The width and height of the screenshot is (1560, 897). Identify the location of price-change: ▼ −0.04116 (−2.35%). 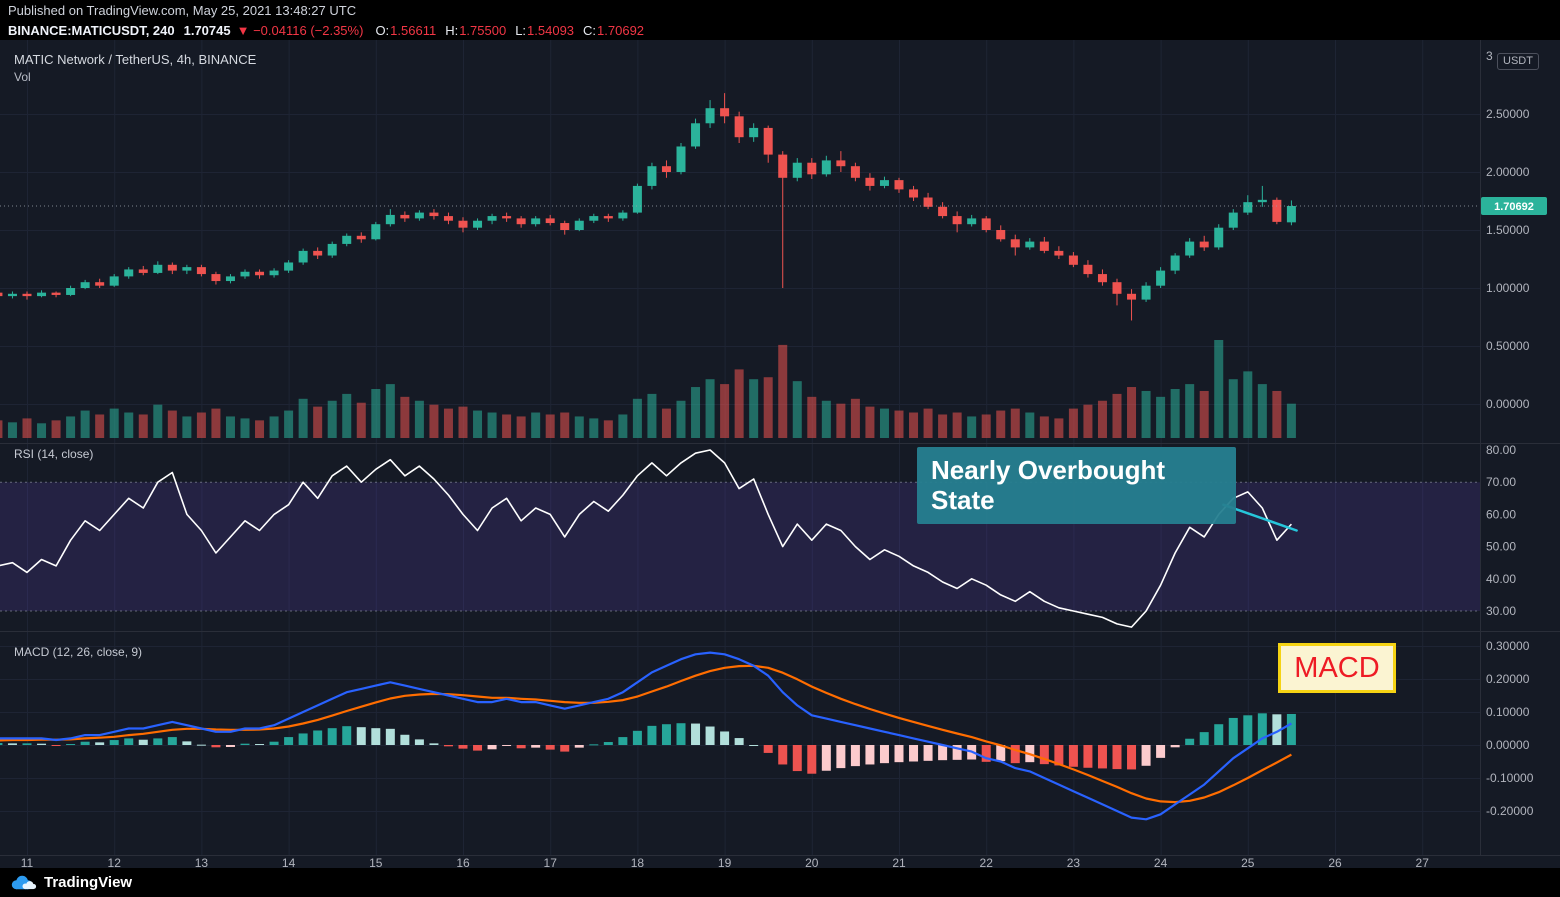
(300, 30).